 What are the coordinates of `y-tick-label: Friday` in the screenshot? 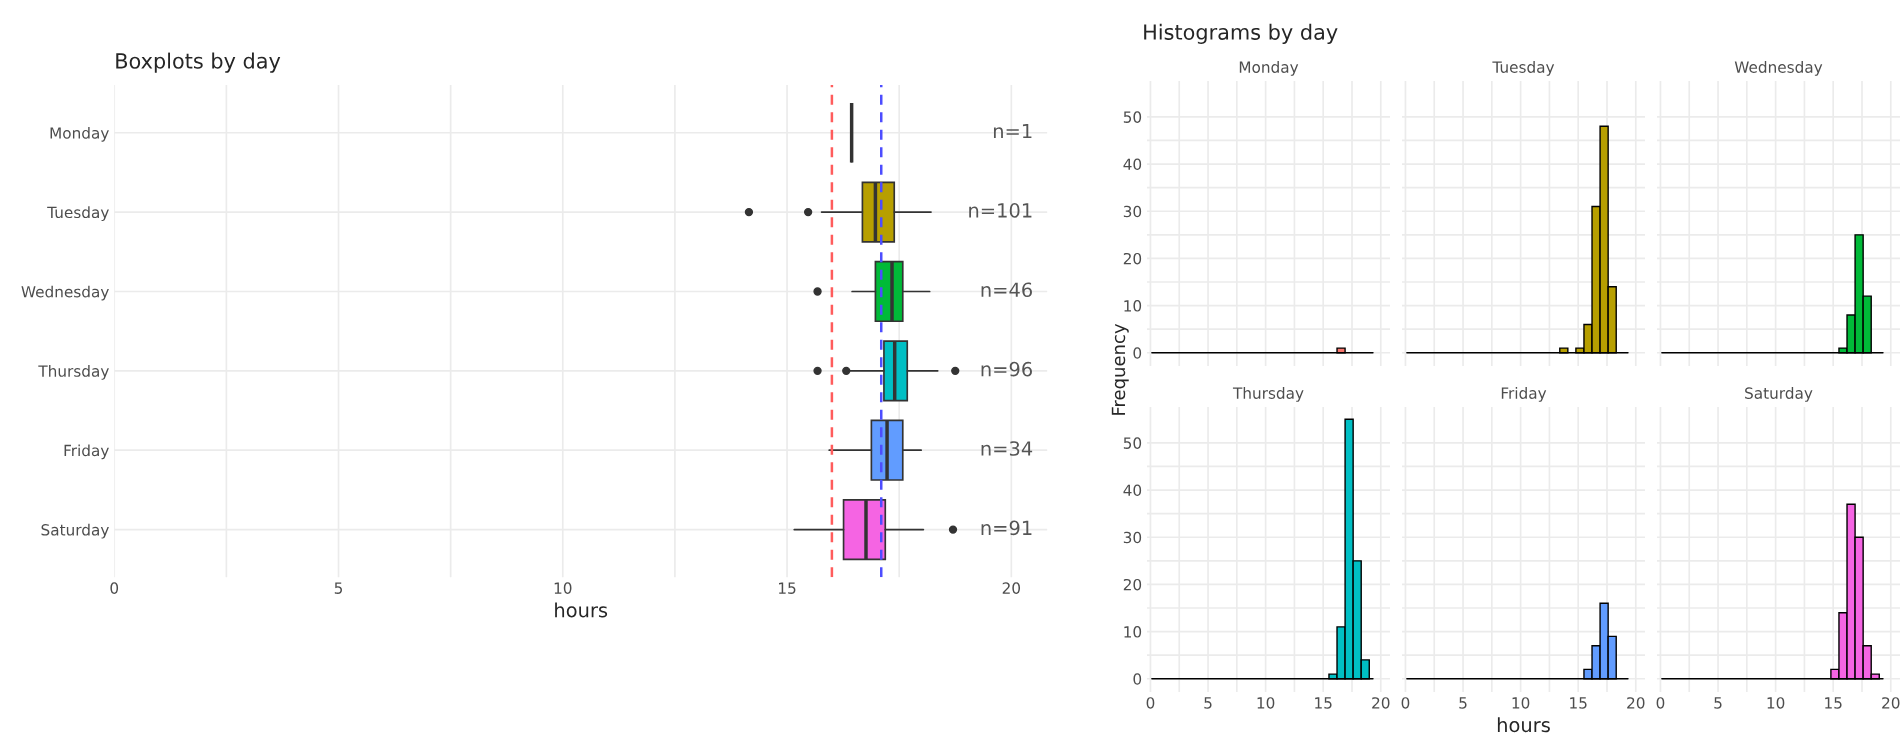 It's located at (86, 452).